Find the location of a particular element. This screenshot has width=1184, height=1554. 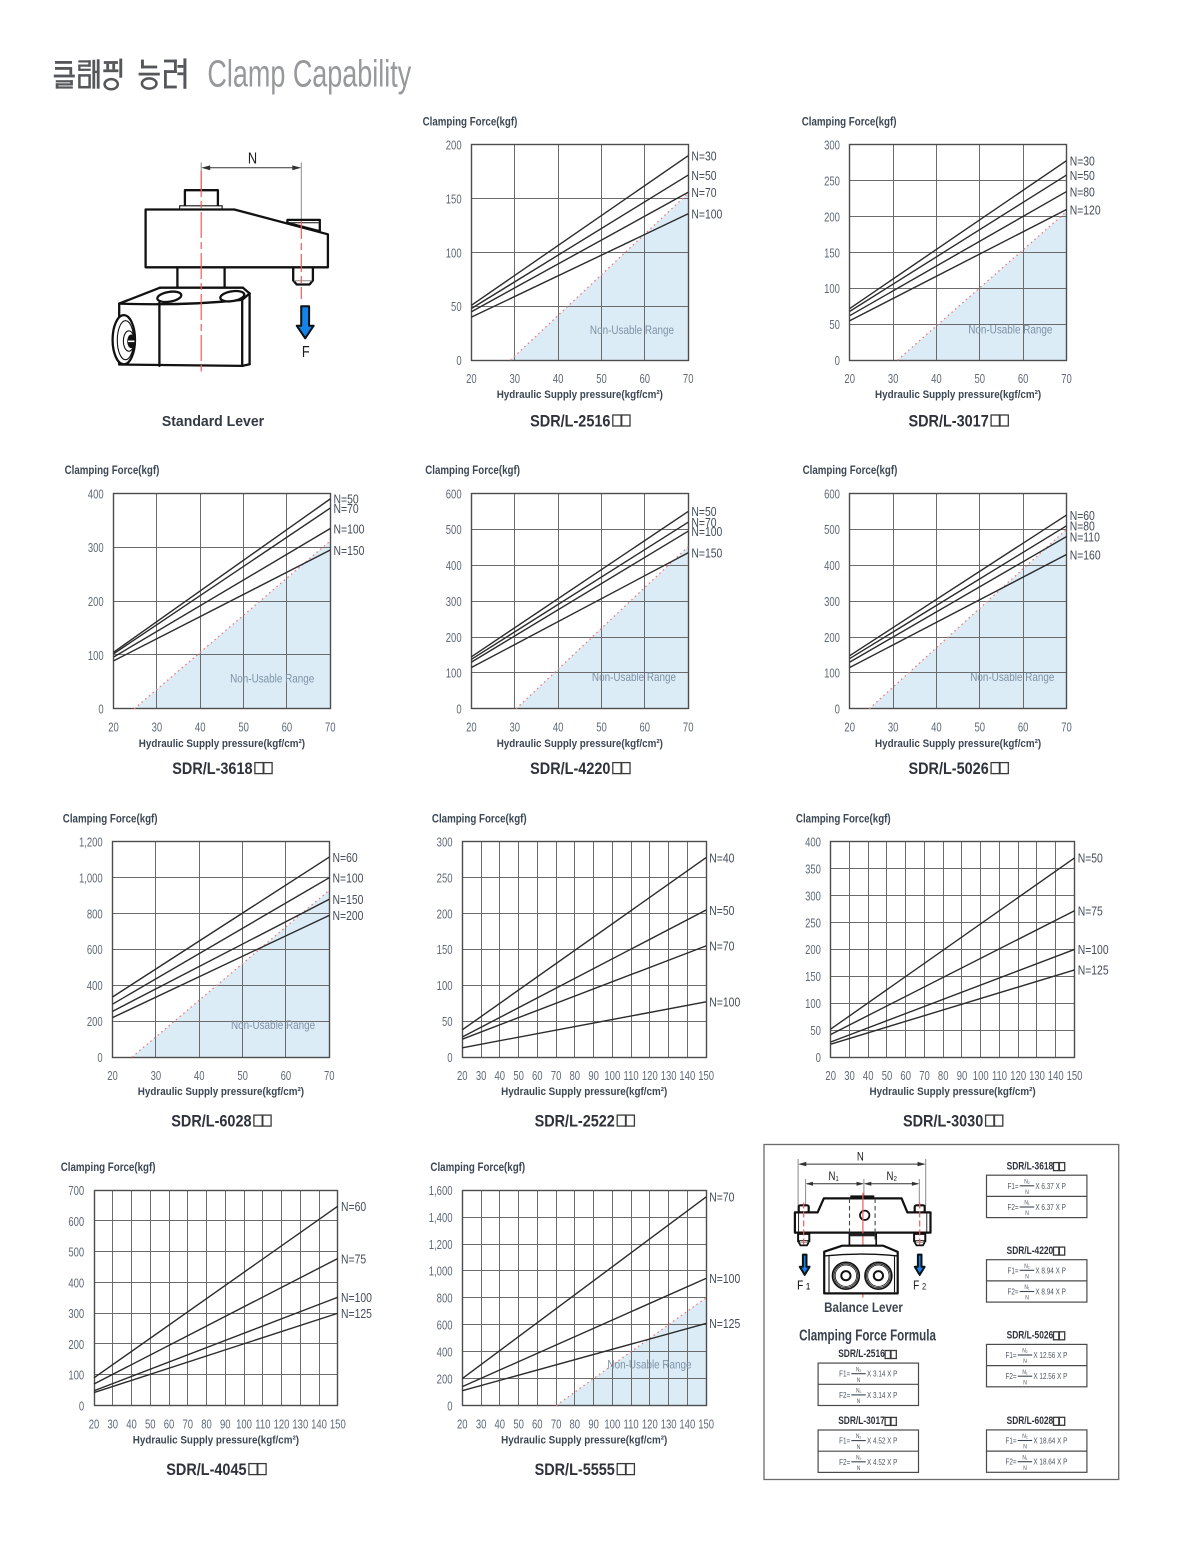

svg-text: 500 is located at coordinates (76, 1253).